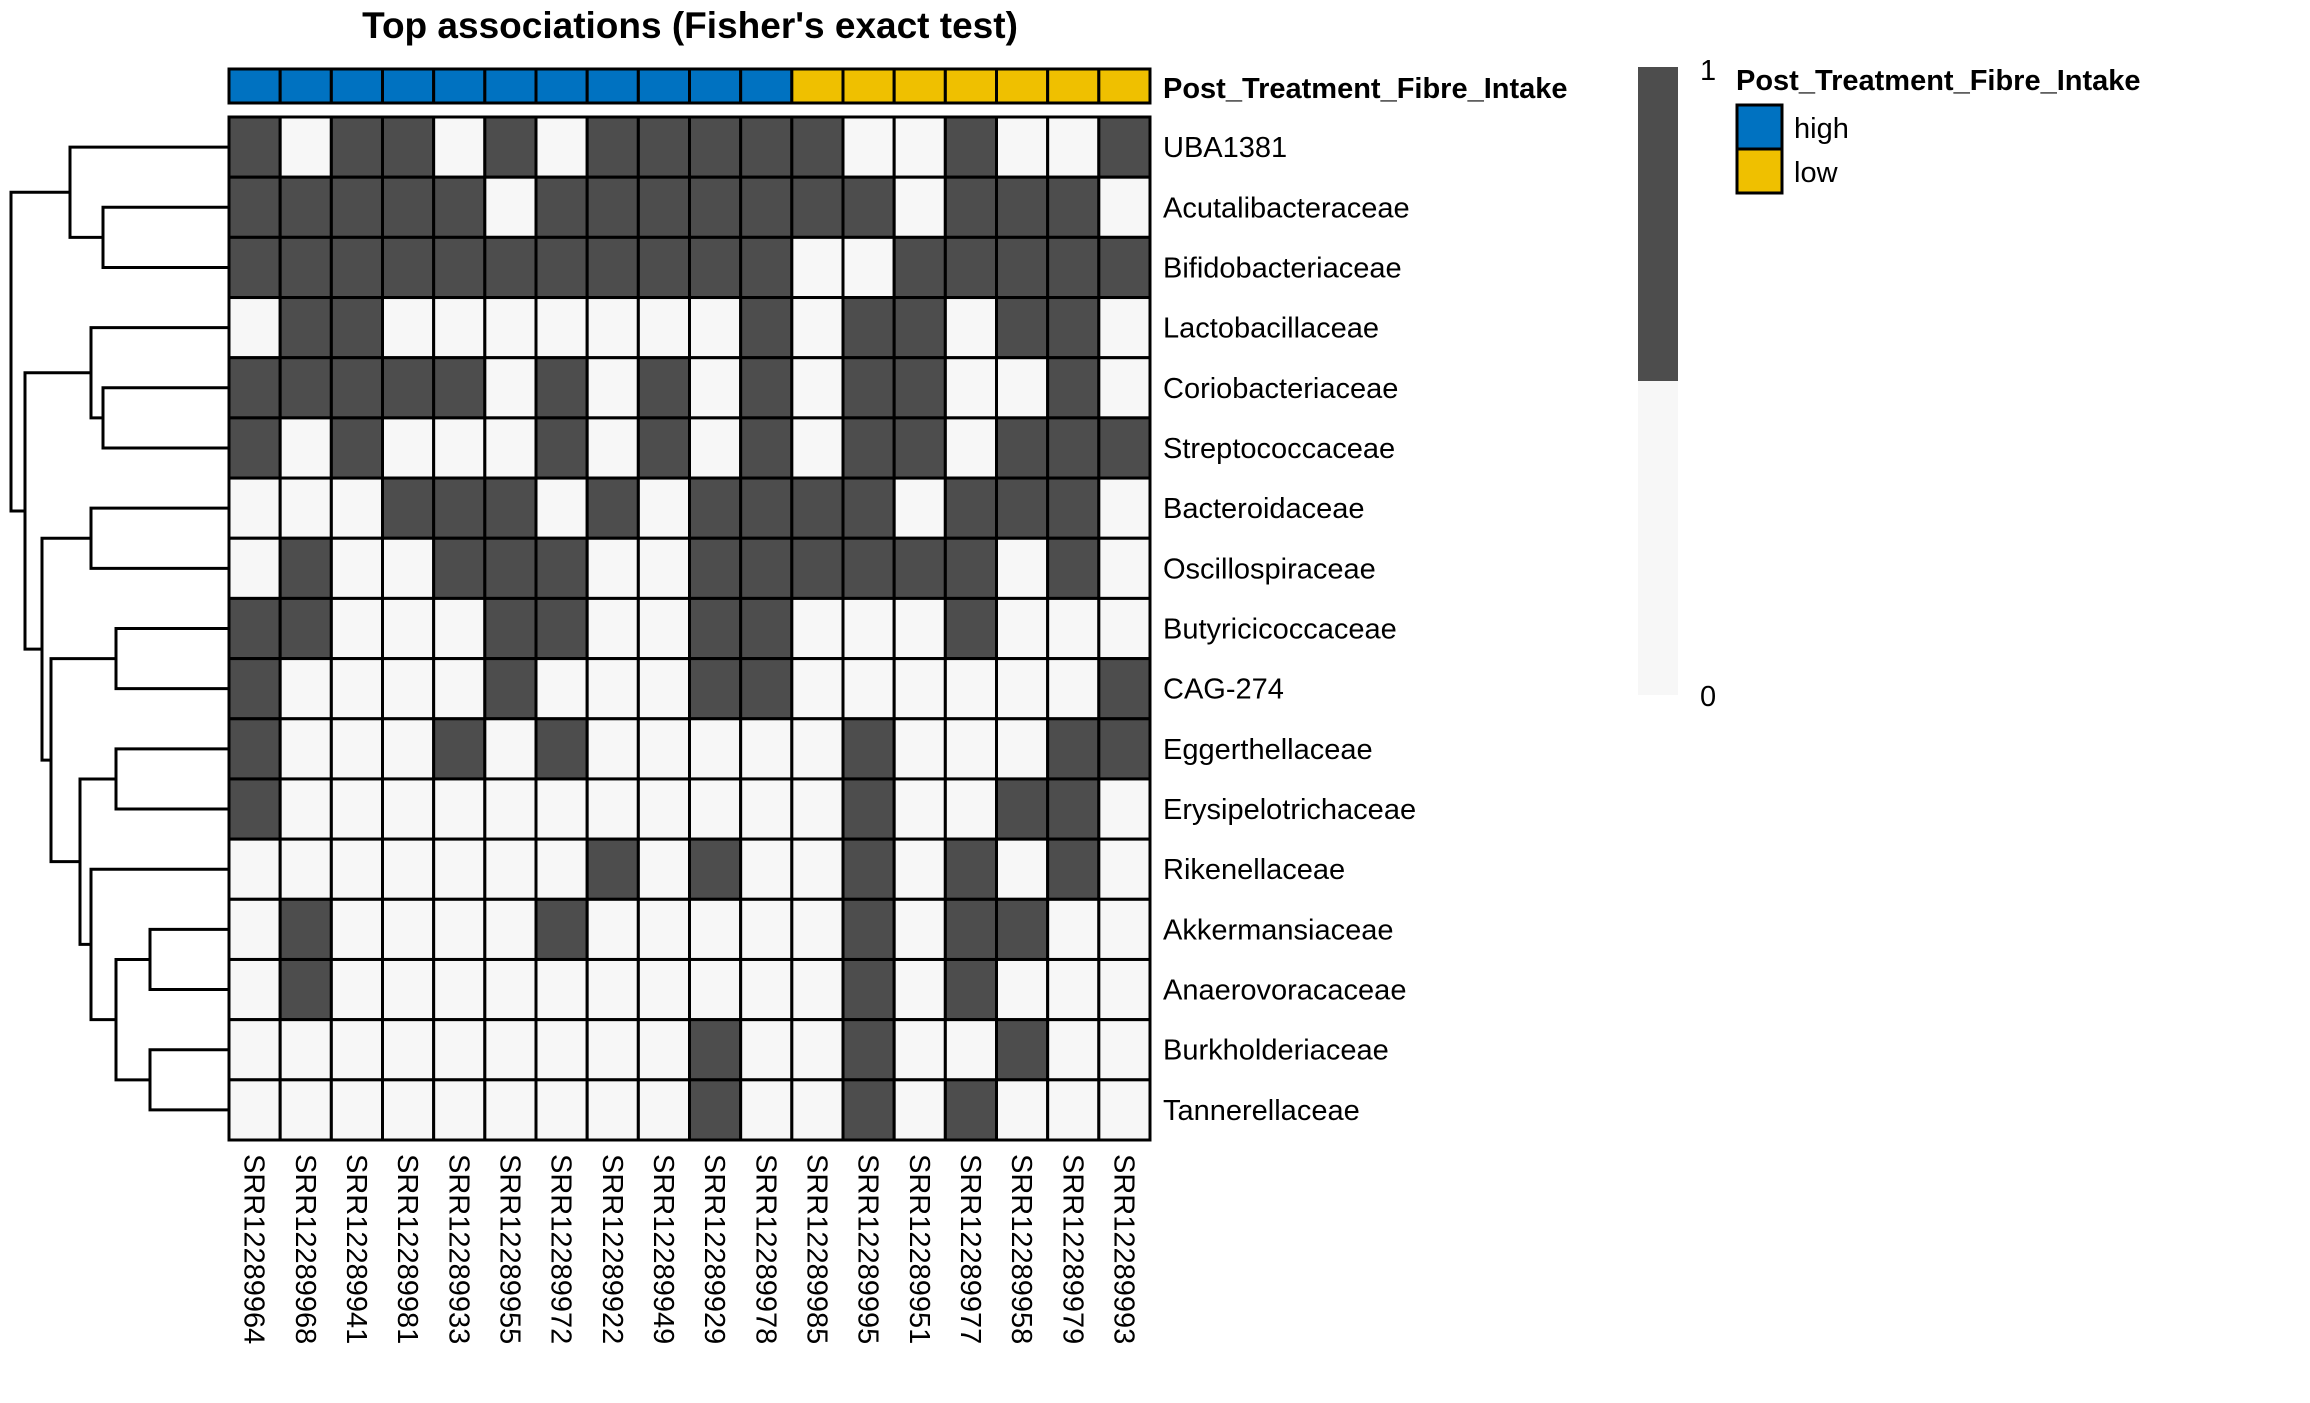 The width and height of the screenshot is (2310, 1403). I want to click on row-label: Coriobacteriaceae, so click(1280, 389).